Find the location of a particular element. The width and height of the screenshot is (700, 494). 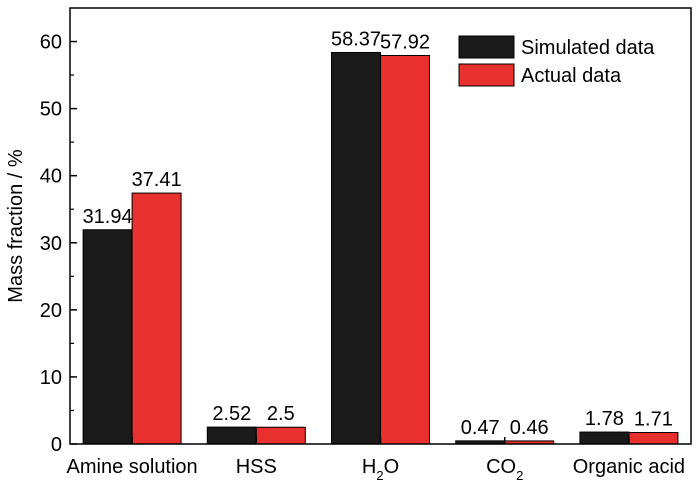

y-tick-label: 50 is located at coordinates (51, 110).